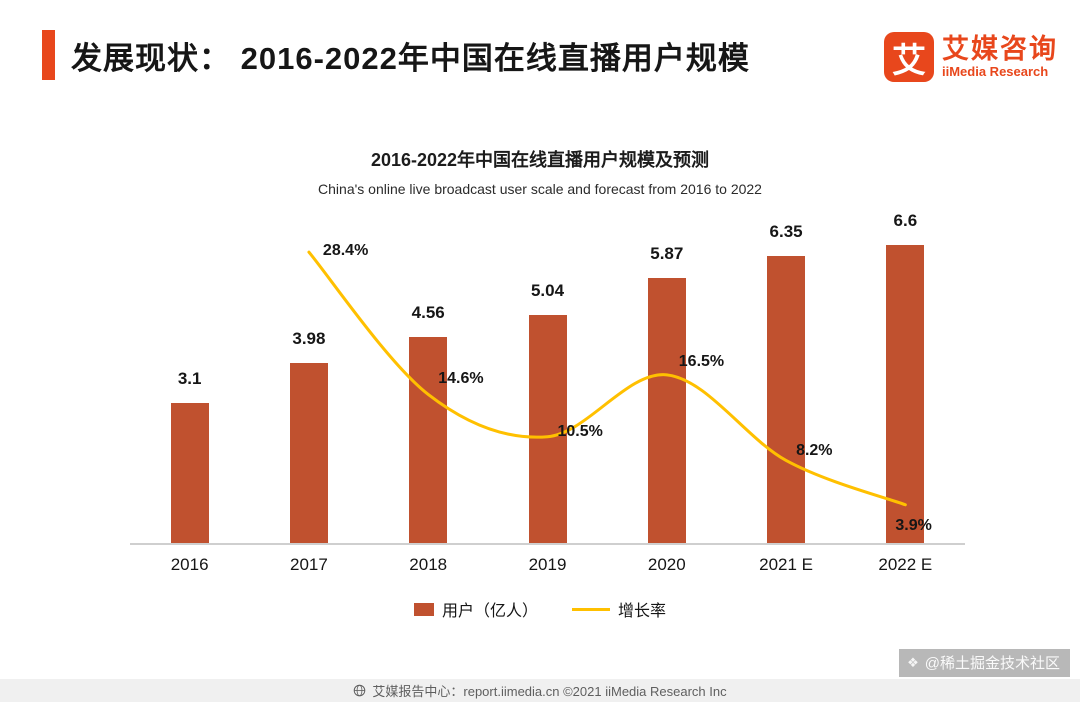 The image size is (1080, 702). What do you see at coordinates (461, 379) in the screenshot?
I see `growth-rate-label: 14.6%` at bounding box center [461, 379].